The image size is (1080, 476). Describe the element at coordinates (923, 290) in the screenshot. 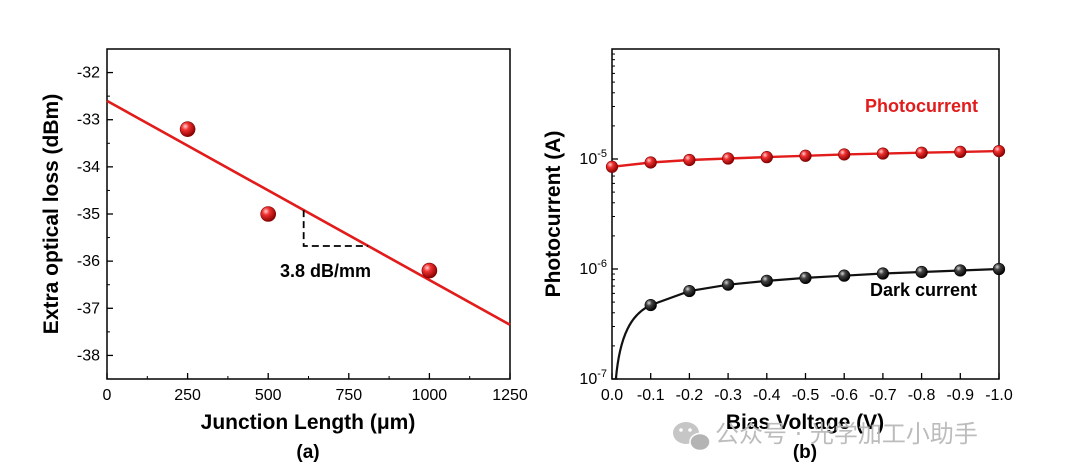

I see `legend-dark-current: Dark current` at that location.